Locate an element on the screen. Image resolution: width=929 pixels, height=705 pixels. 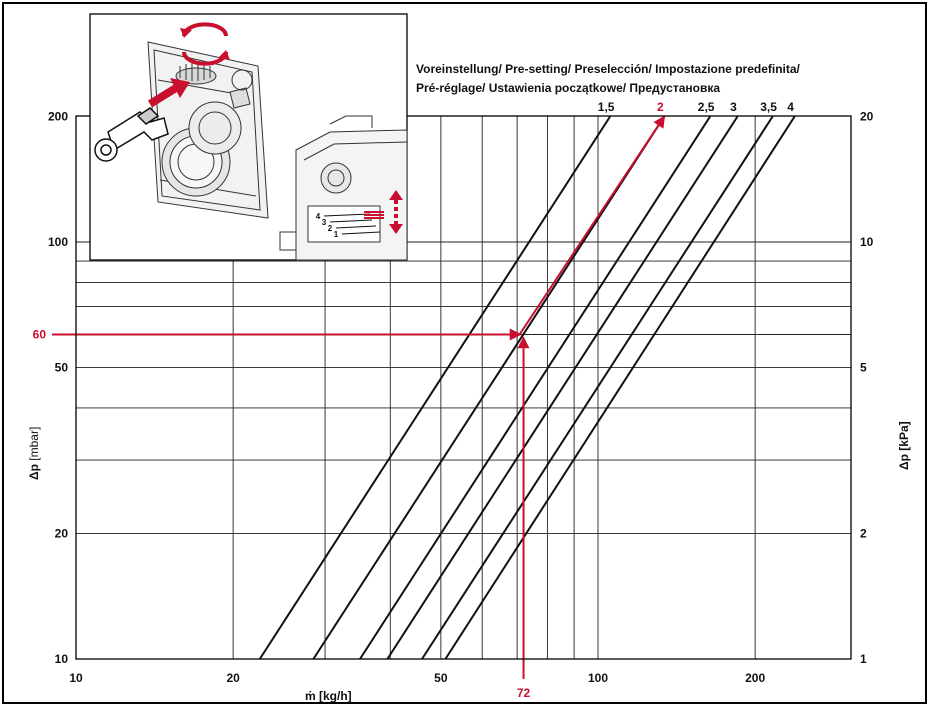
y-tick-label-100: 100 is located at coordinates (58, 242).